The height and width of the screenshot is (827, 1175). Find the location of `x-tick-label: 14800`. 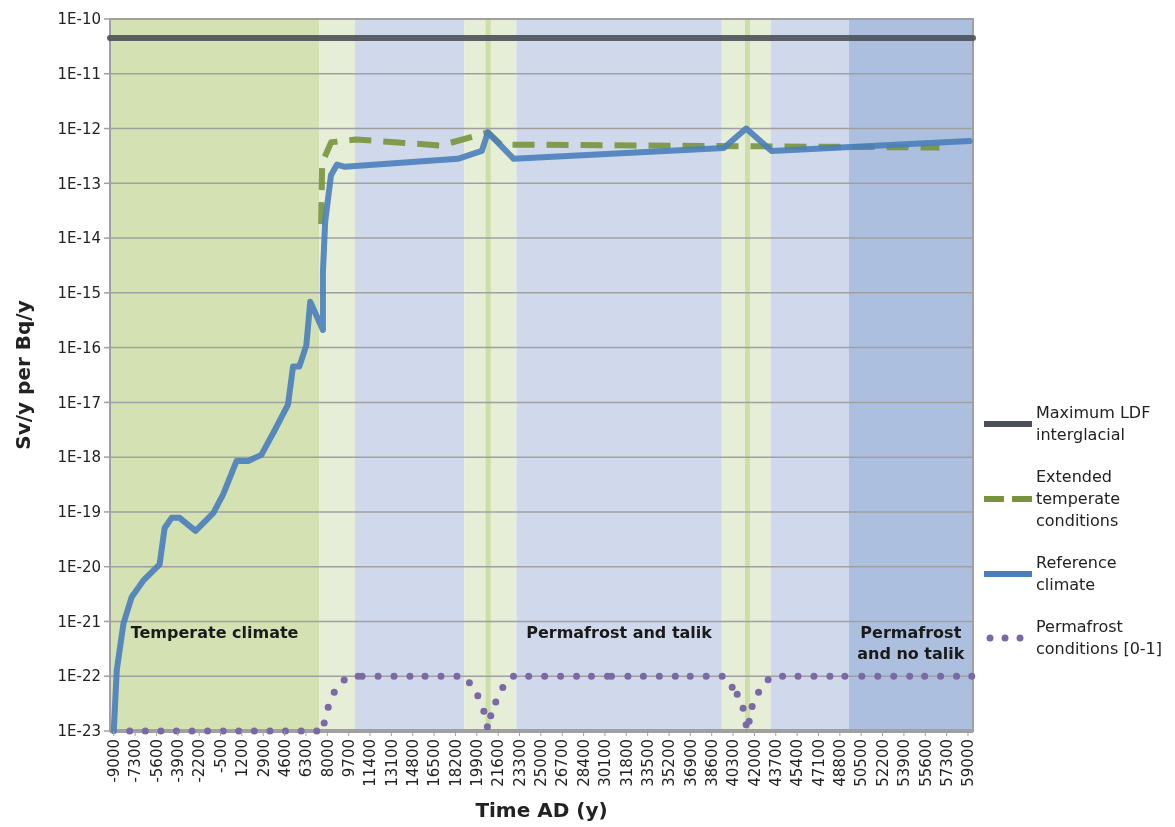

x-tick-label: 14800 is located at coordinates (412, 763).